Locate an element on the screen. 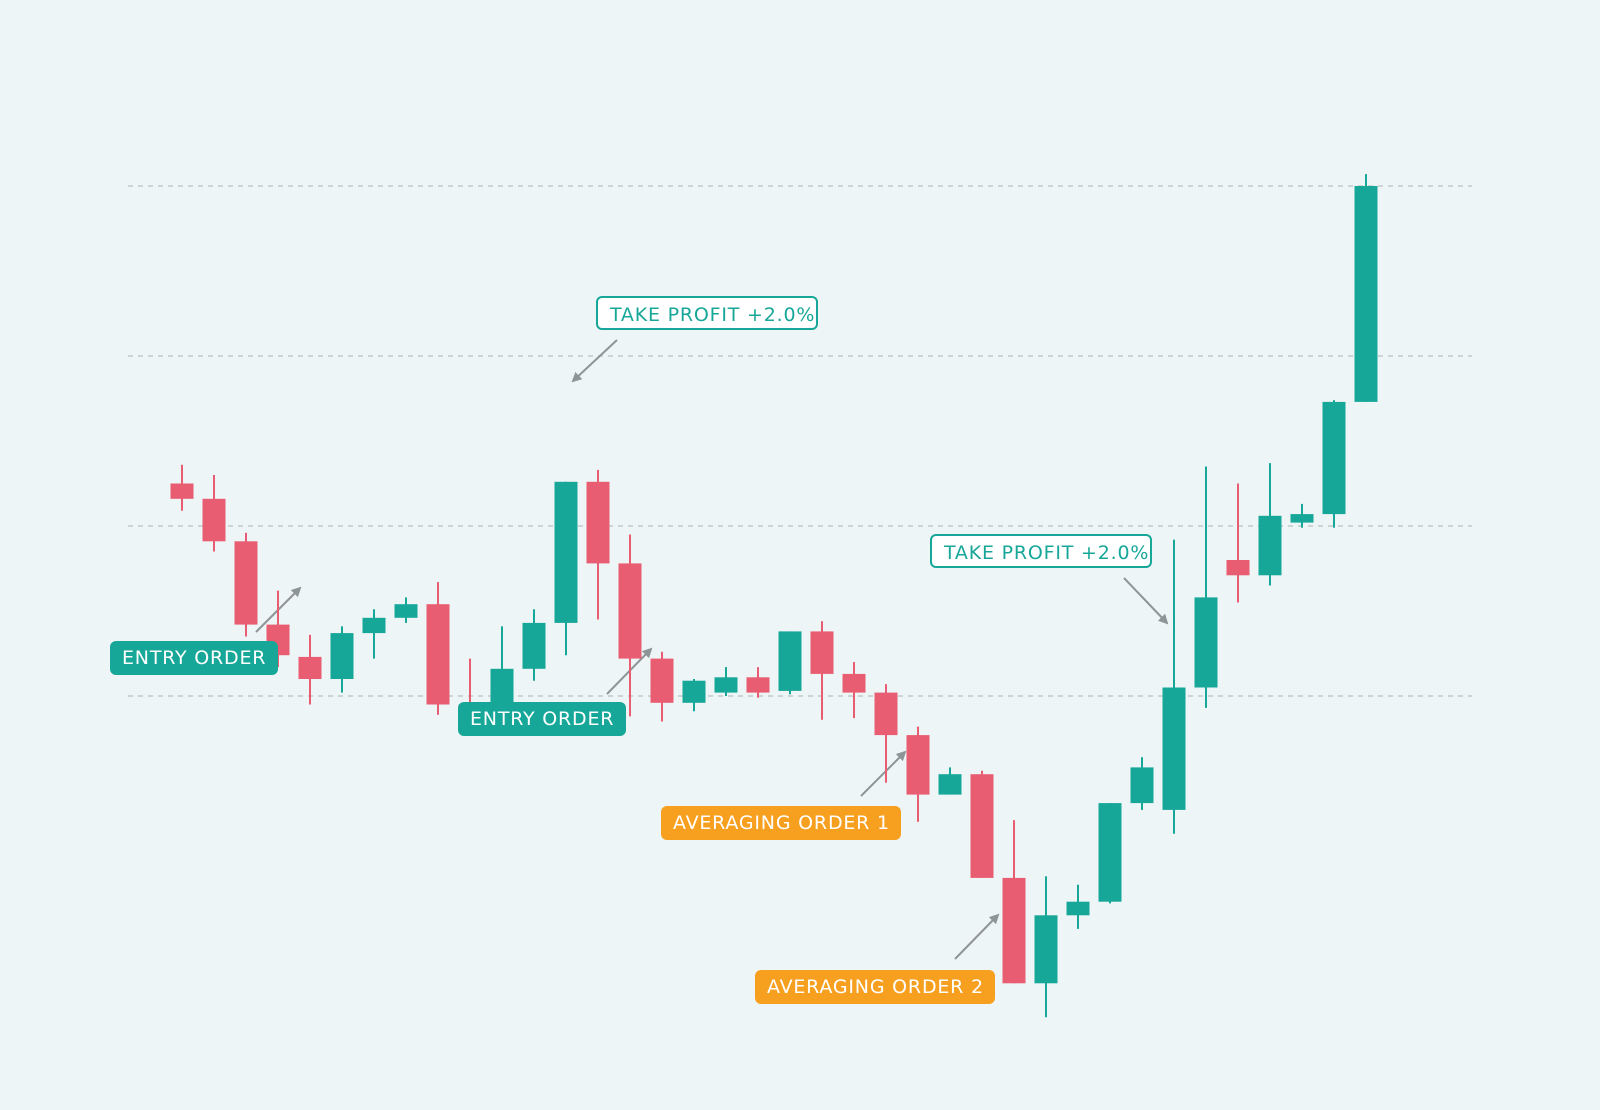  candle-29-bullish is located at coordinates (1078, 906).